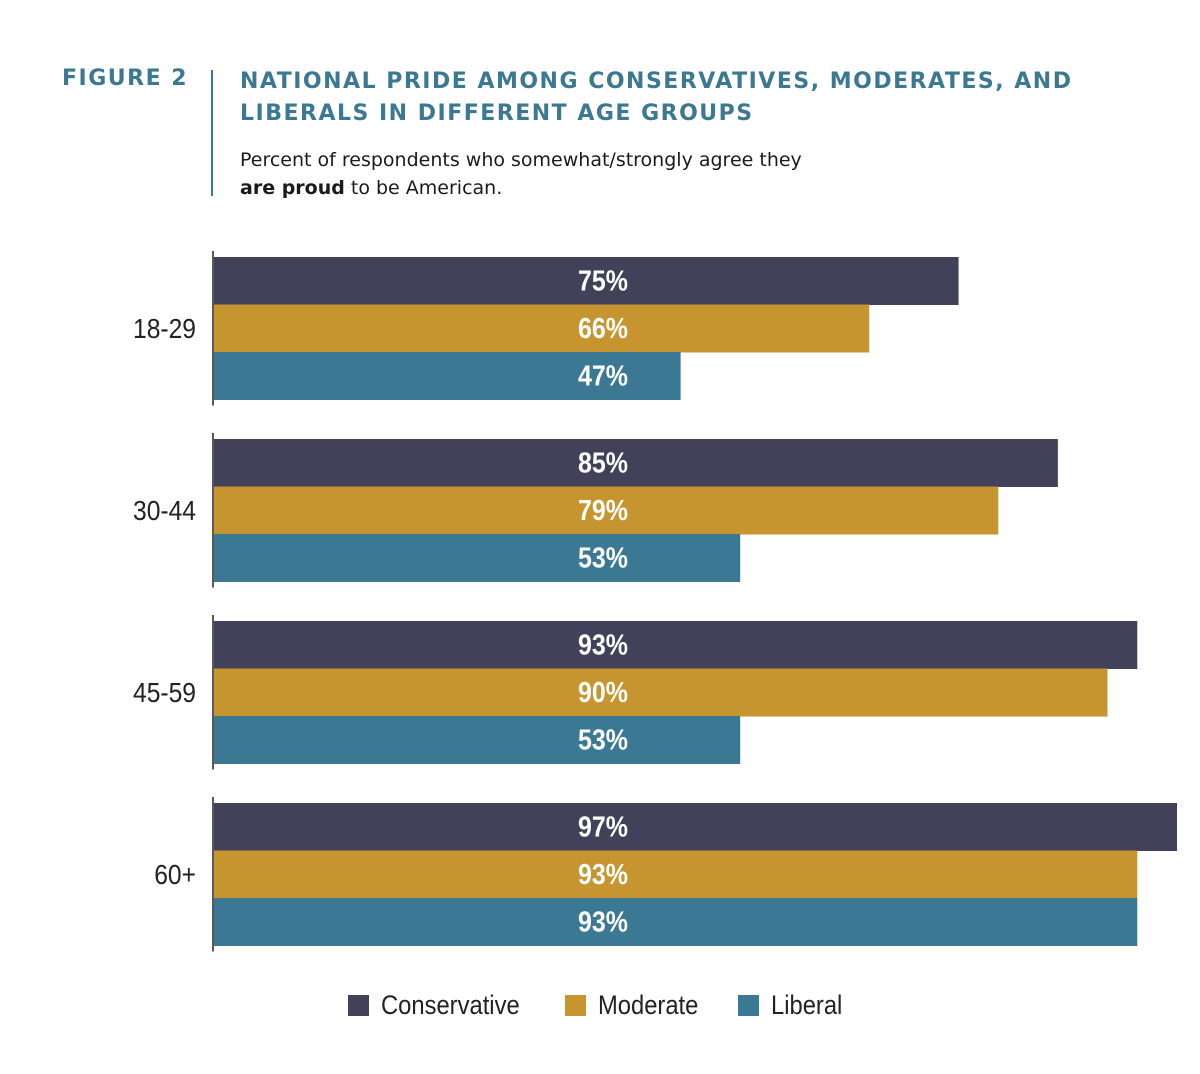 The height and width of the screenshot is (1074, 1200). I want to click on chart-subtitle-line-2: are proud to be American., so click(521, 188).